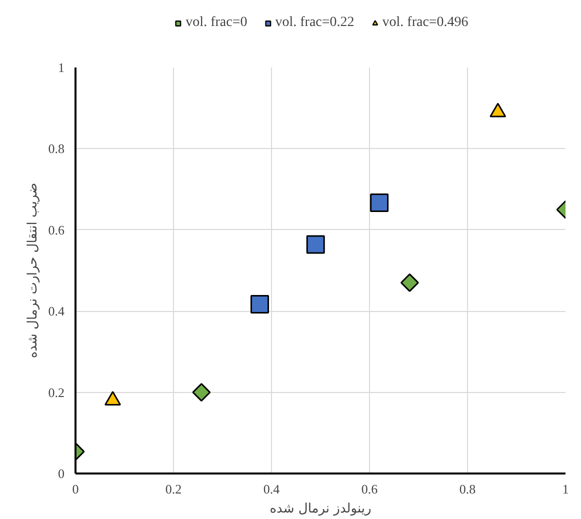  Describe the element at coordinates (321, 509) in the screenshot. I see `x-axis-title: رینولدز نرمال شده` at that location.